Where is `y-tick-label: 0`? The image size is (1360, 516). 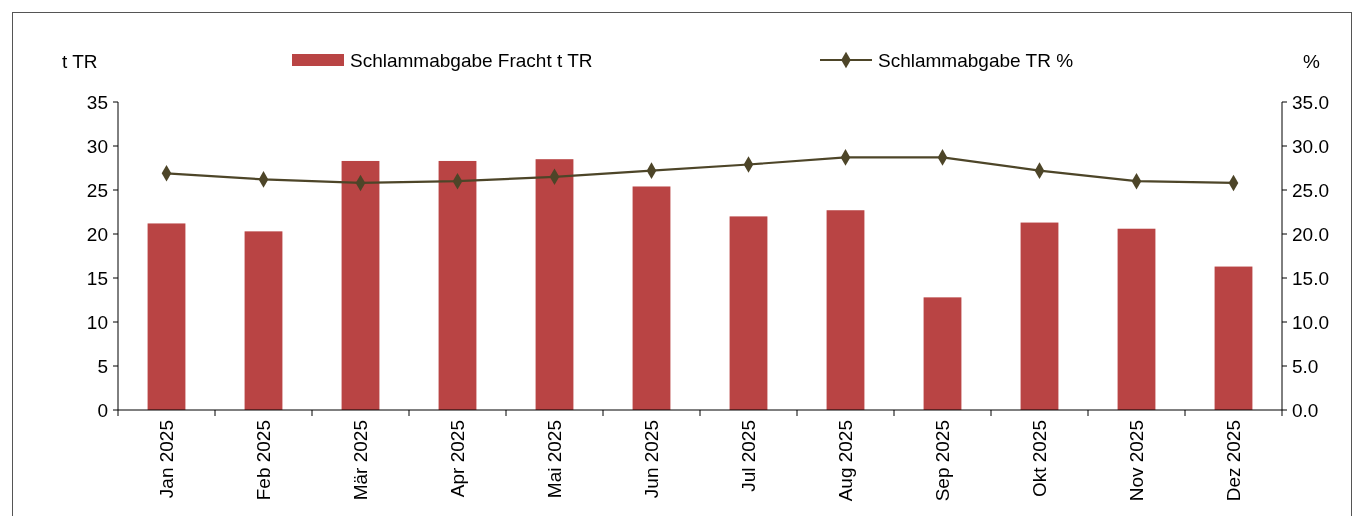
y-tick-label: 0 is located at coordinates (102, 410).